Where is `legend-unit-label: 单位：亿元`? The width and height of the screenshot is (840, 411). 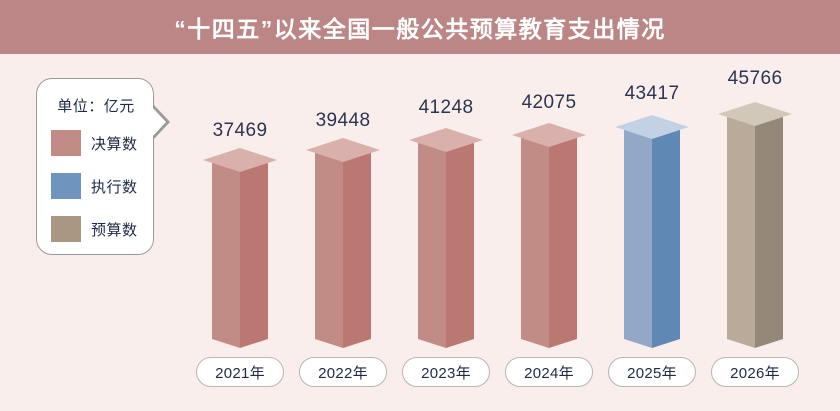
legend-unit-label: 单位：亿元 is located at coordinates (96, 106).